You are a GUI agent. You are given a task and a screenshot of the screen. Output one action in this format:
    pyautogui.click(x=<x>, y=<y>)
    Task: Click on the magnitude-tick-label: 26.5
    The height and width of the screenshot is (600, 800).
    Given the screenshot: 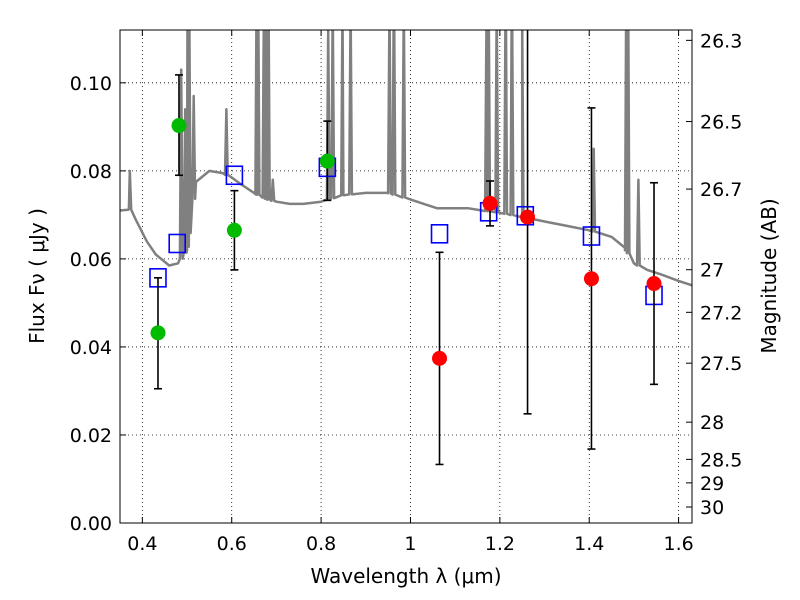 What is the action you would take?
    pyautogui.click(x=721, y=123)
    